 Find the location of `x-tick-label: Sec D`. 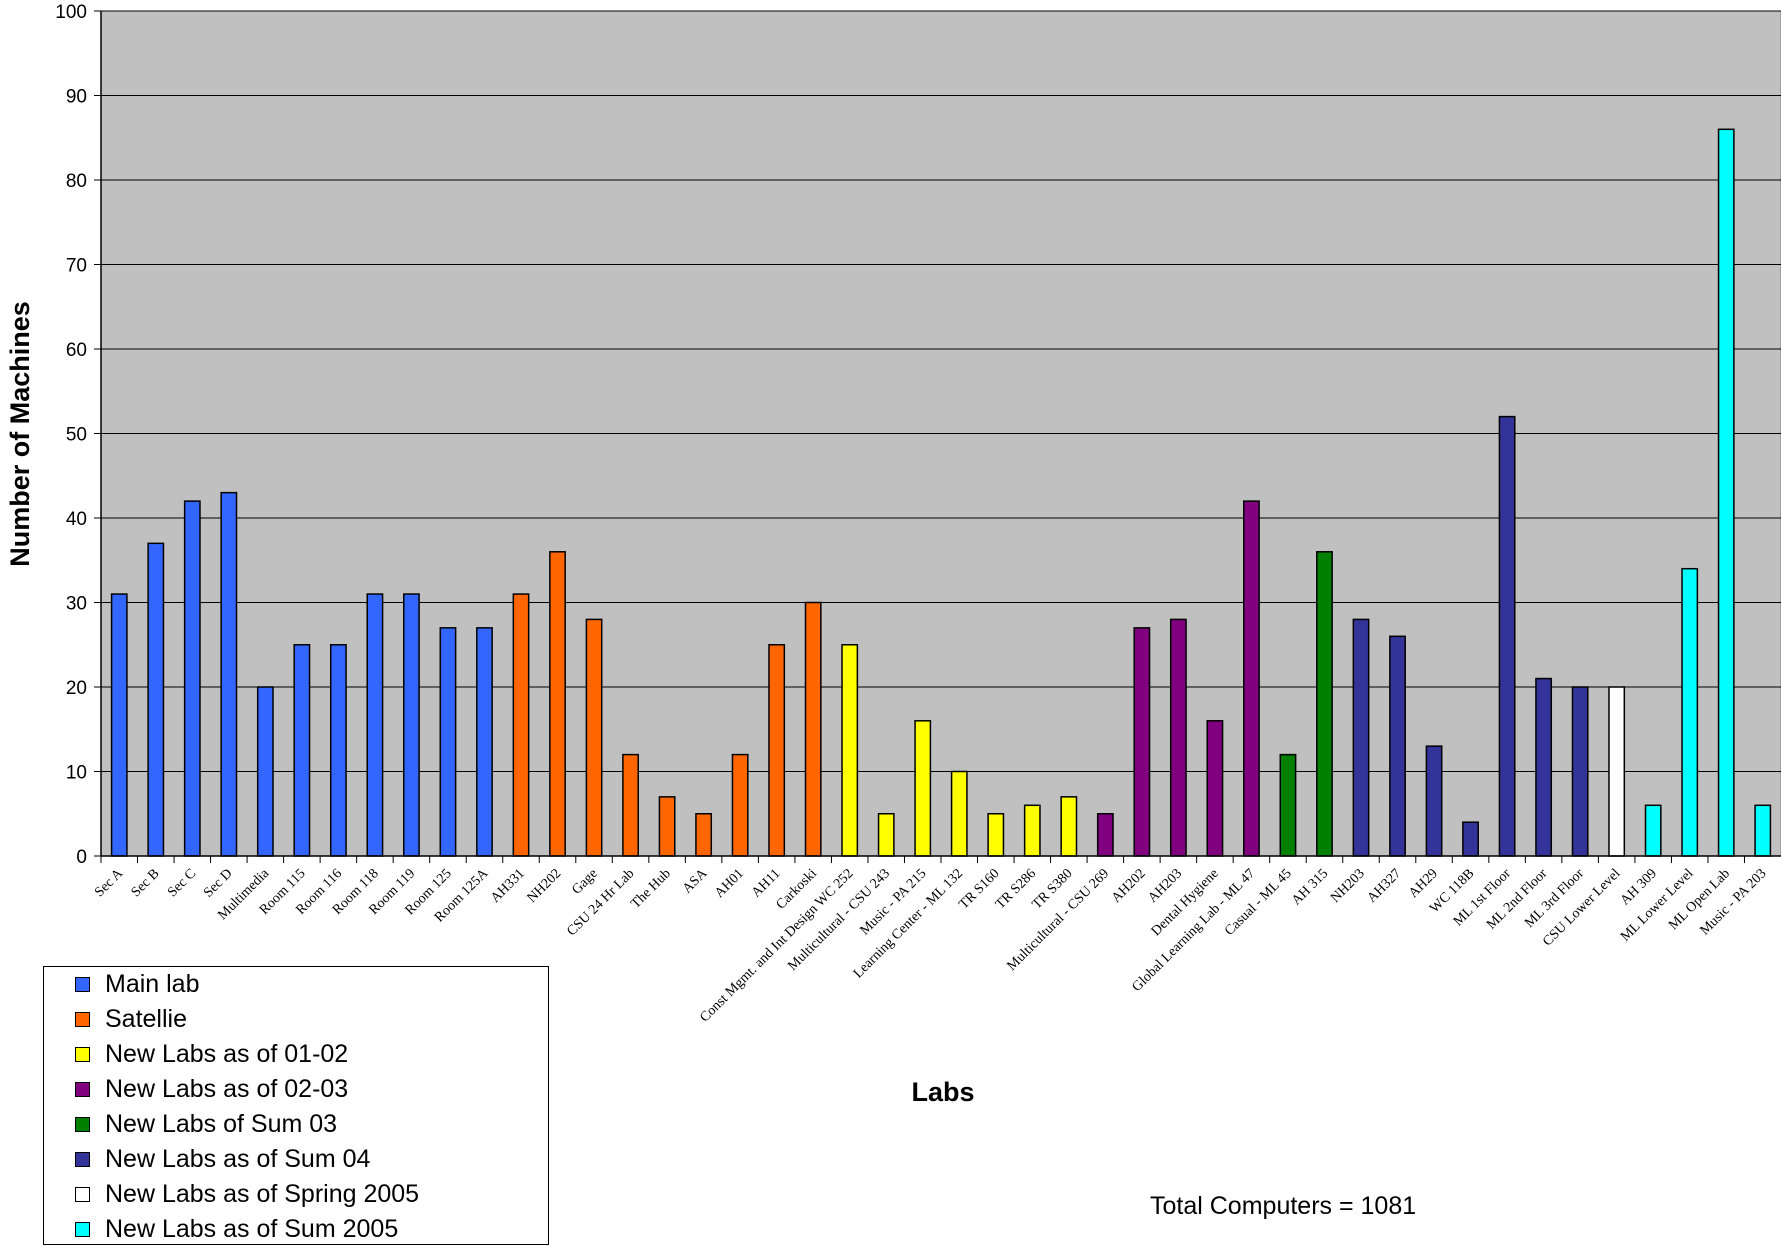

x-tick-label: Sec D is located at coordinates (218, 883).